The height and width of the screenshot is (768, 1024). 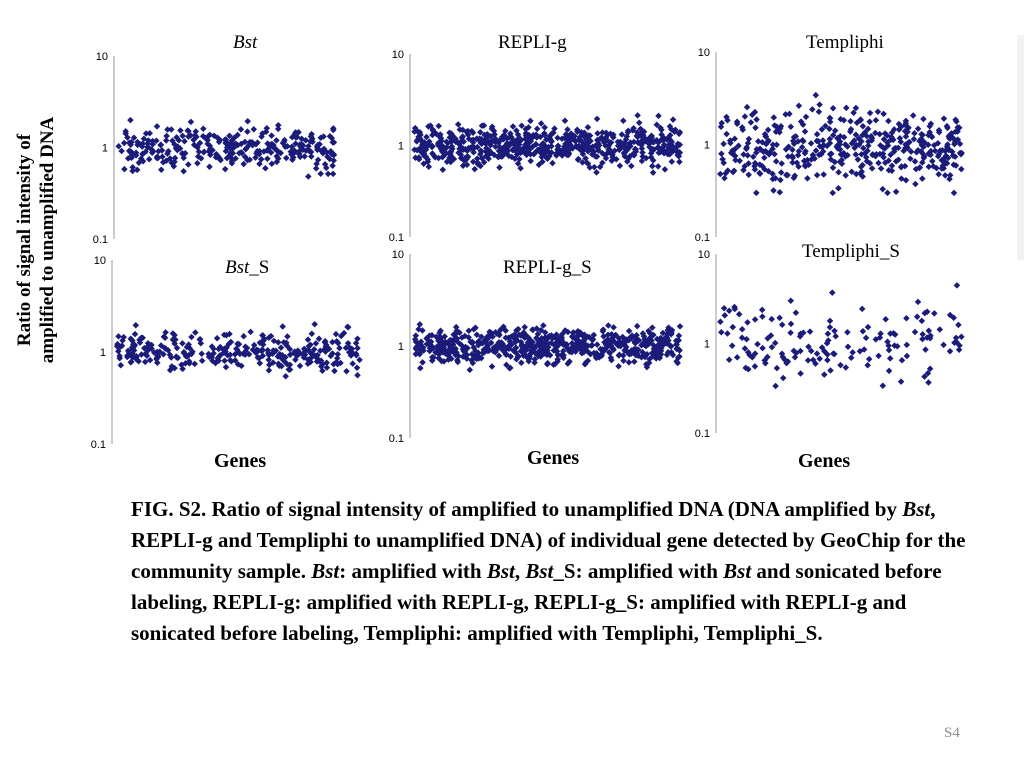 I want to click on edge-strip, so click(x=1020, y=147).